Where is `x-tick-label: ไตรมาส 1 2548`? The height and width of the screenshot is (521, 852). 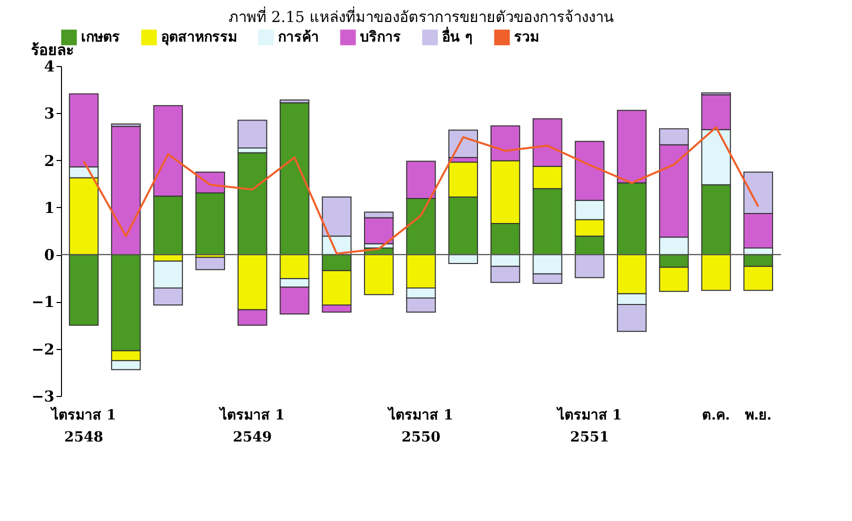
x-tick-label: ไตรมาส 1 2548 is located at coordinates (82, 426).